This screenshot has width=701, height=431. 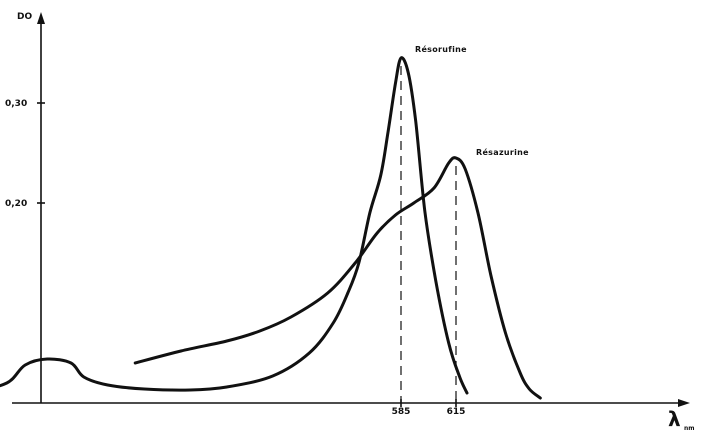 I want to click on series-2-label: Résazurine, so click(x=502, y=152).